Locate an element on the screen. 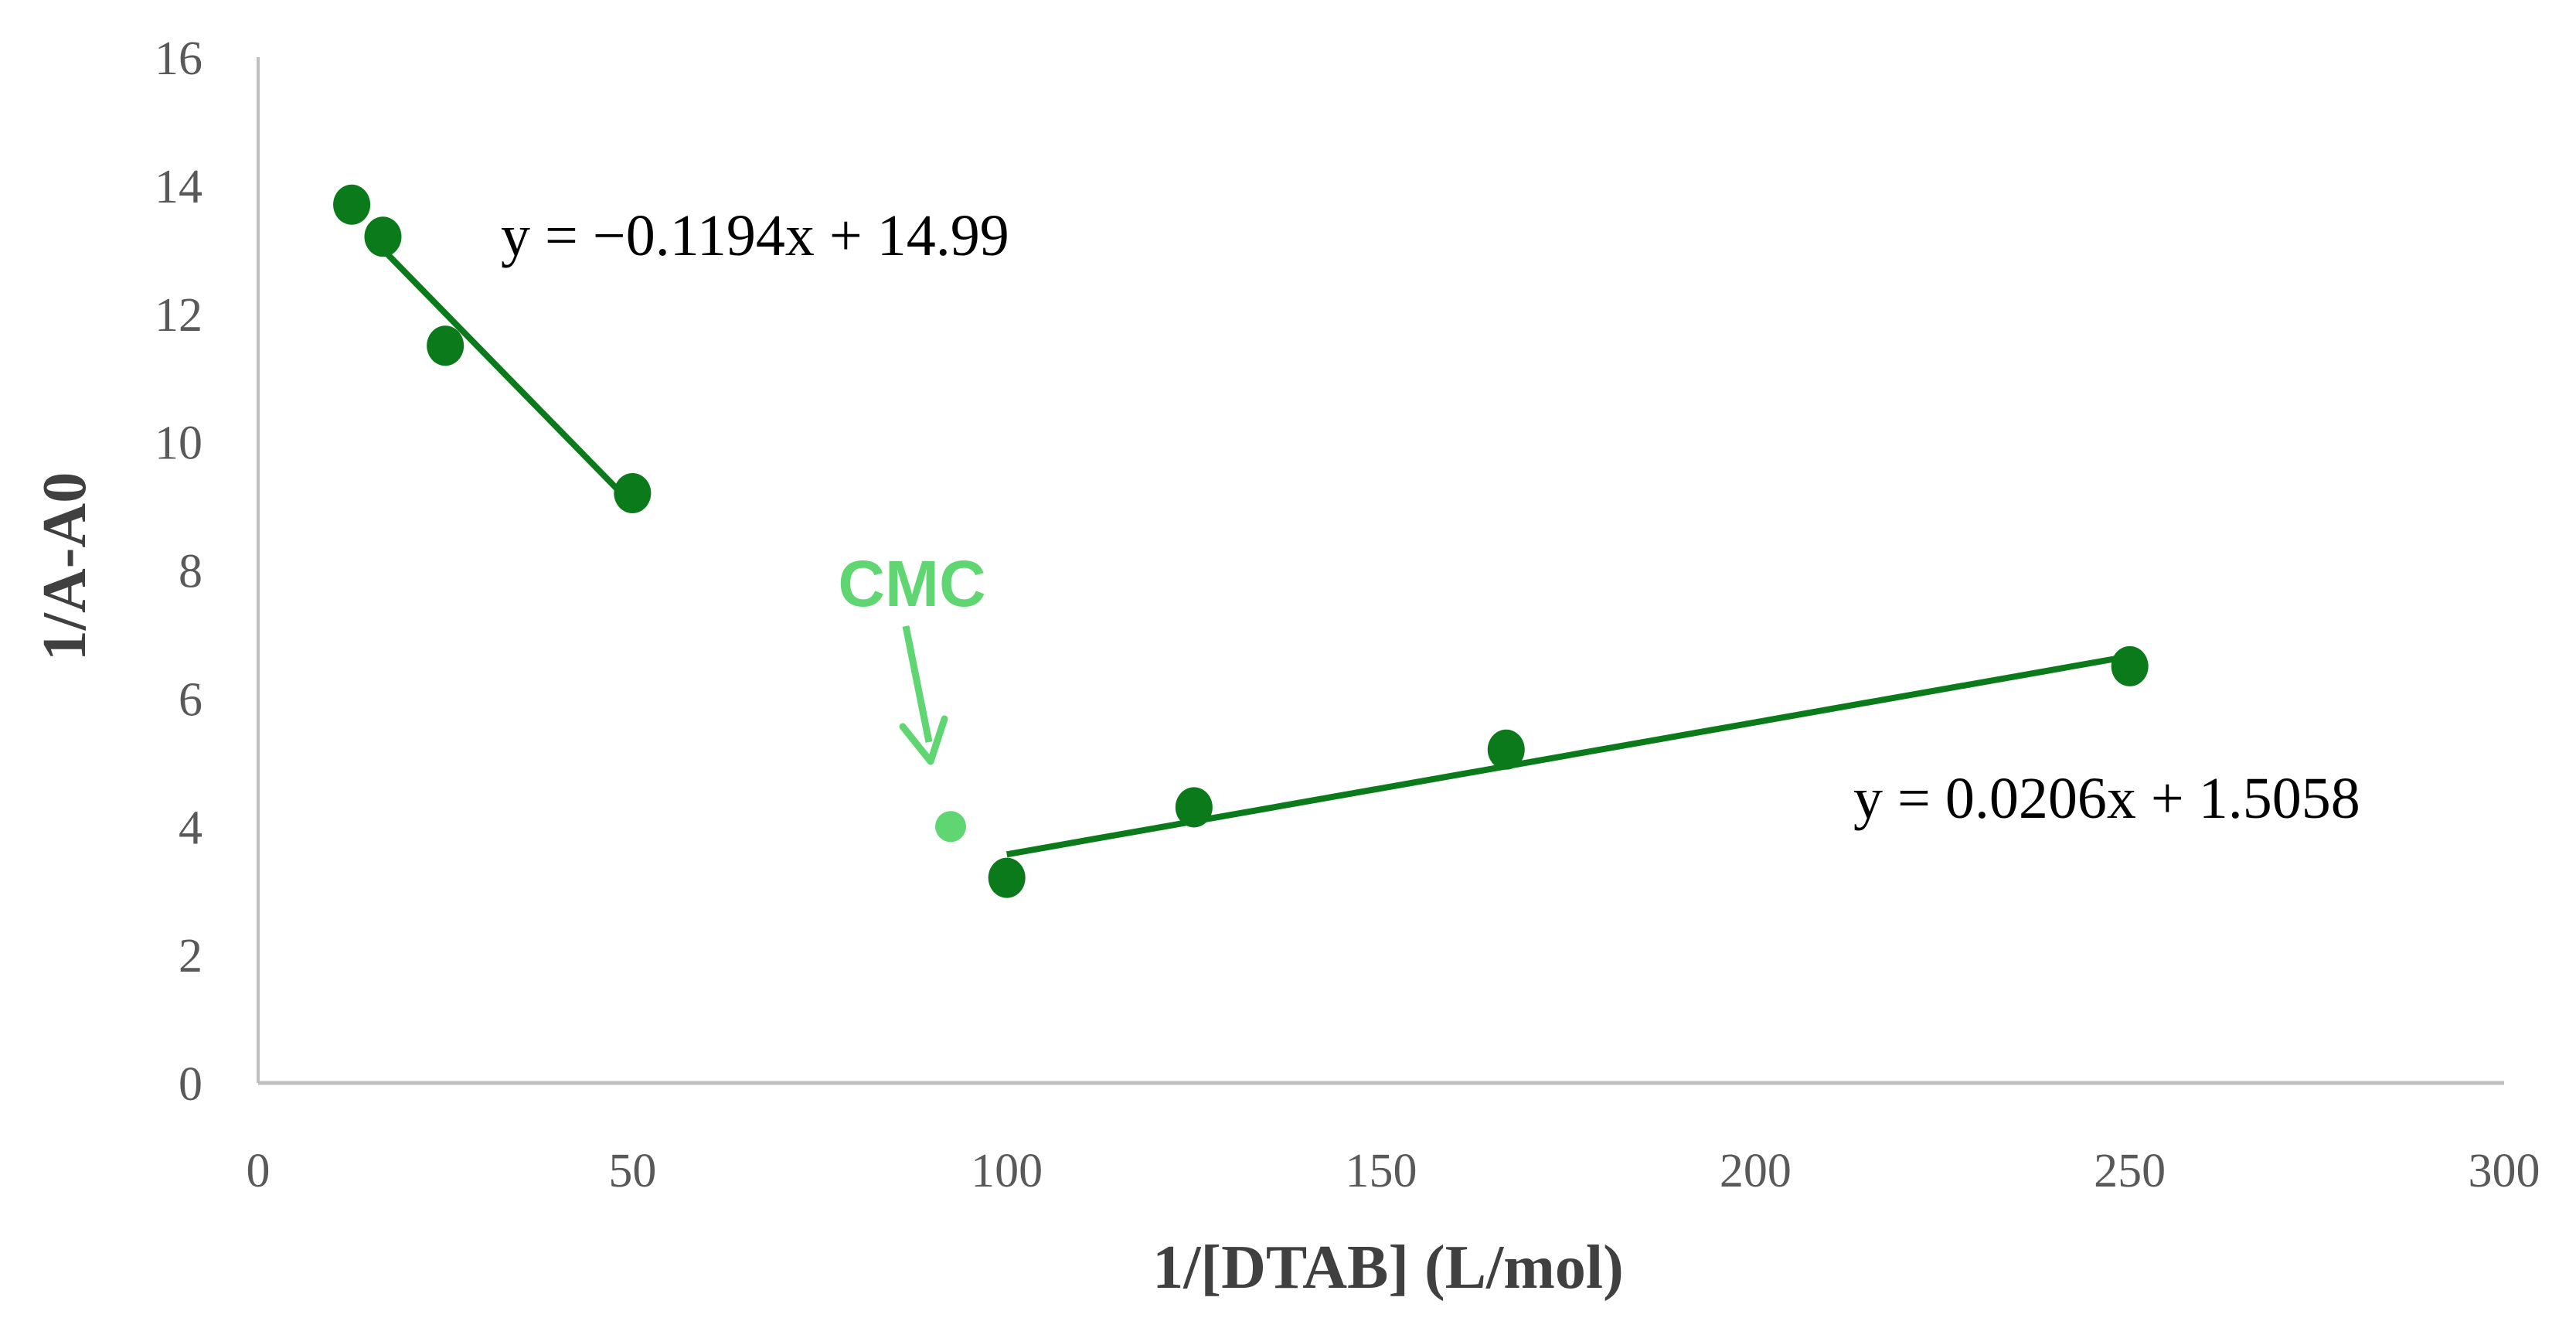  y-tick-label: 2 is located at coordinates (190, 956).